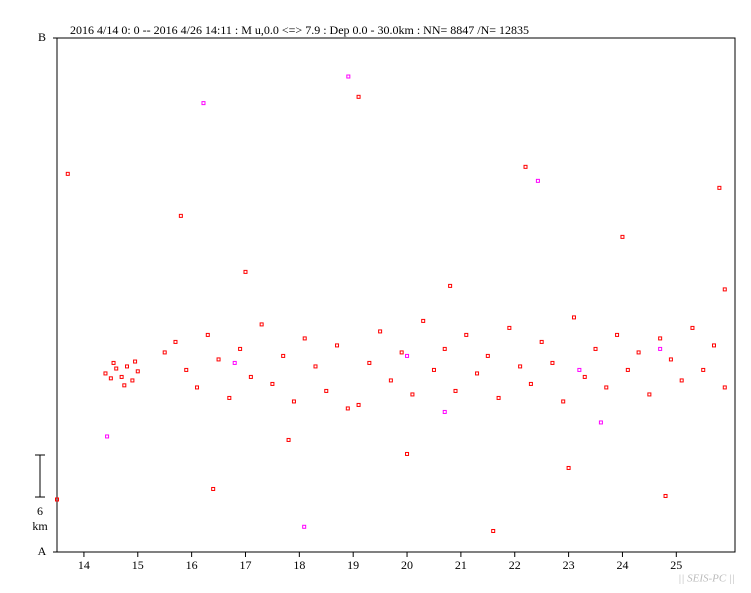 This screenshot has width=751, height=593. I want to click on watermark: || SEIS-PC ||, so click(706, 579).